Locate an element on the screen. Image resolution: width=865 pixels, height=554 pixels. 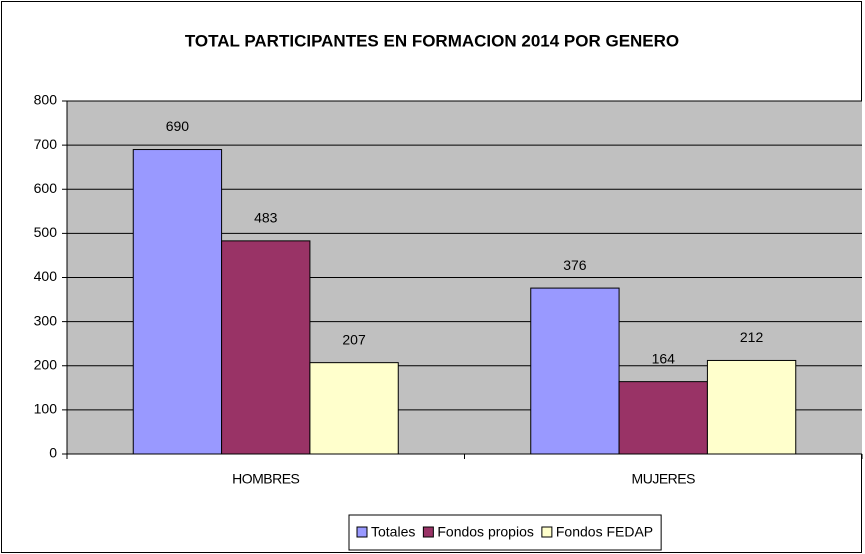
y-tick-label: 100 is located at coordinates (46, 409).